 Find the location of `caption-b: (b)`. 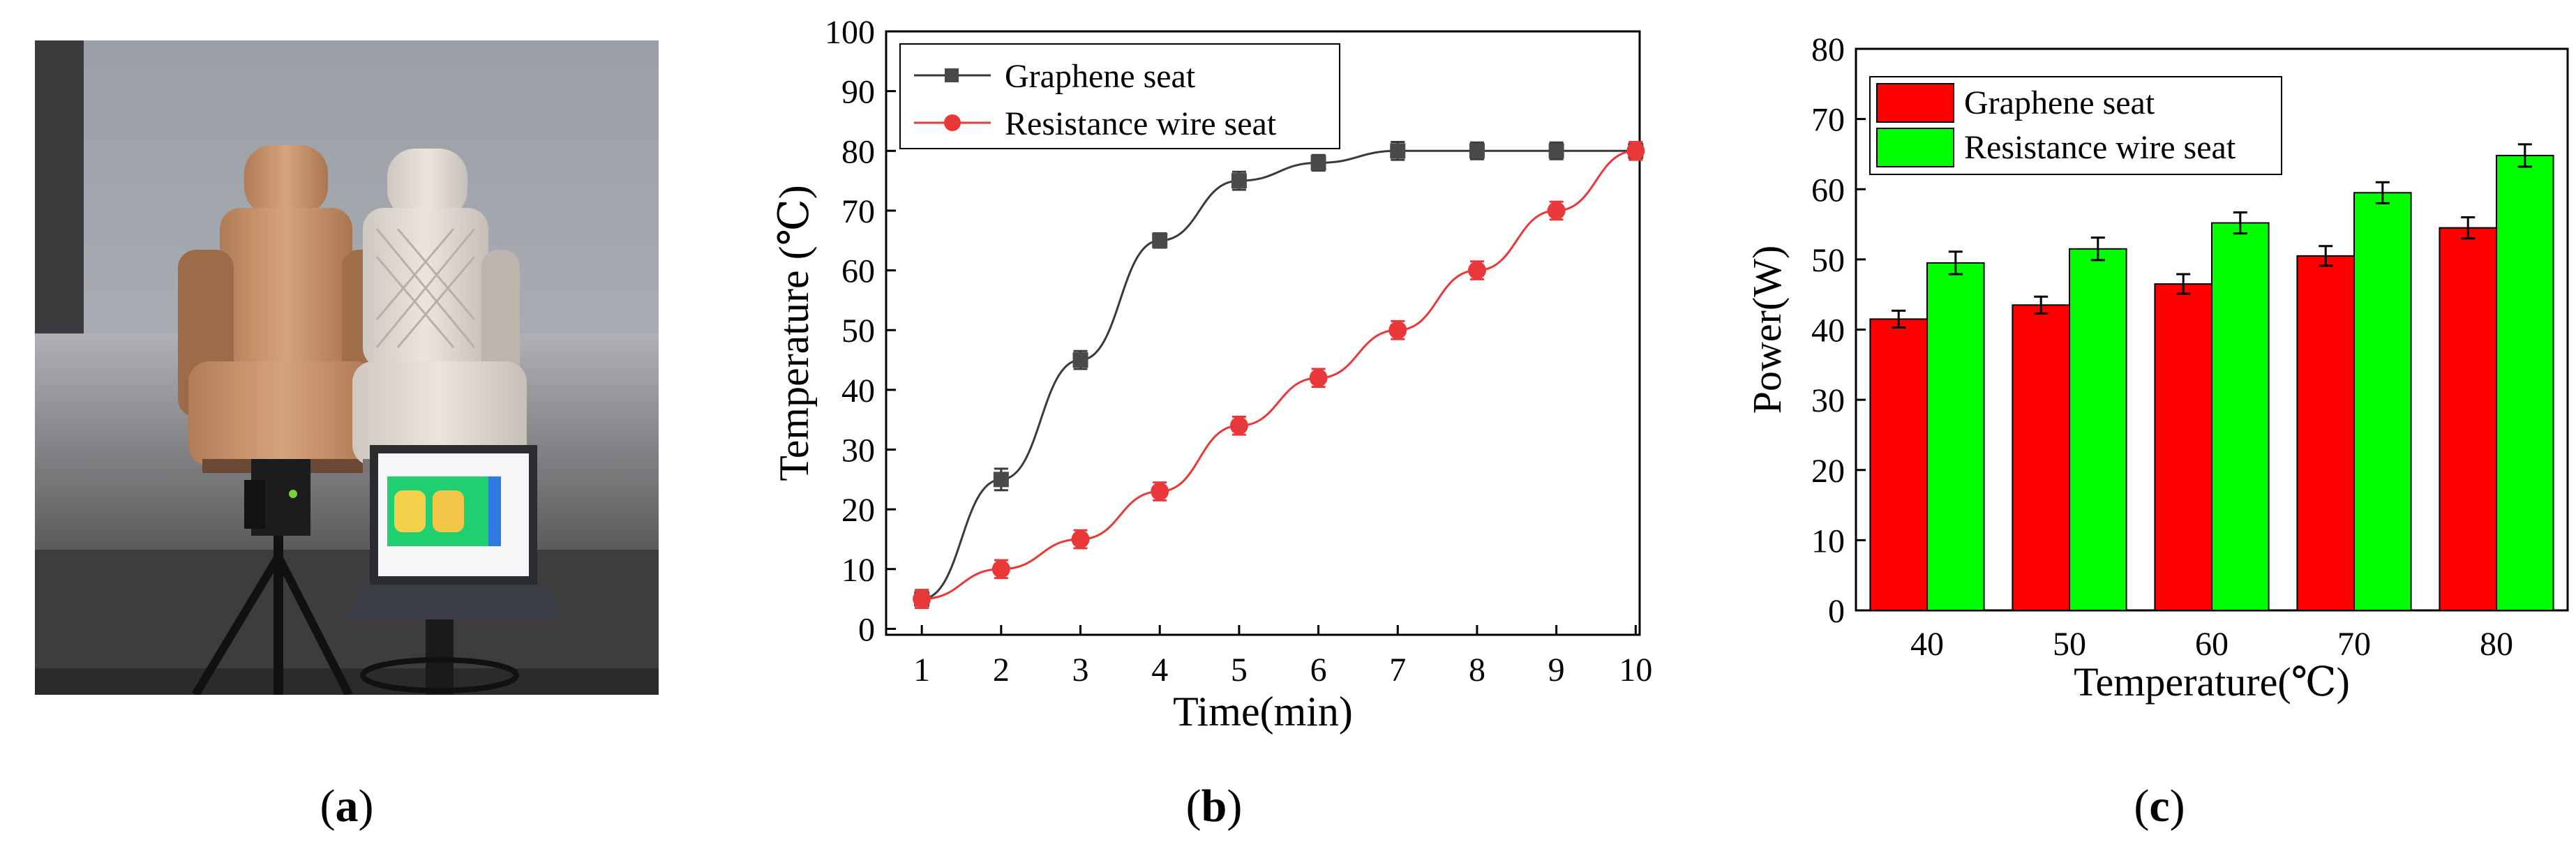

caption-b: (b) is located at coordinates (1214, 806).